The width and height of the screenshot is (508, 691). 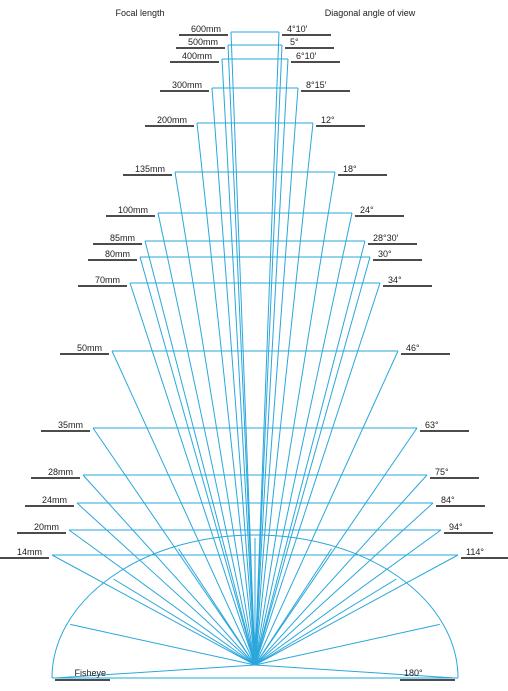 I want to click on angle-label: 28°30′, so click(x=386, y=238).